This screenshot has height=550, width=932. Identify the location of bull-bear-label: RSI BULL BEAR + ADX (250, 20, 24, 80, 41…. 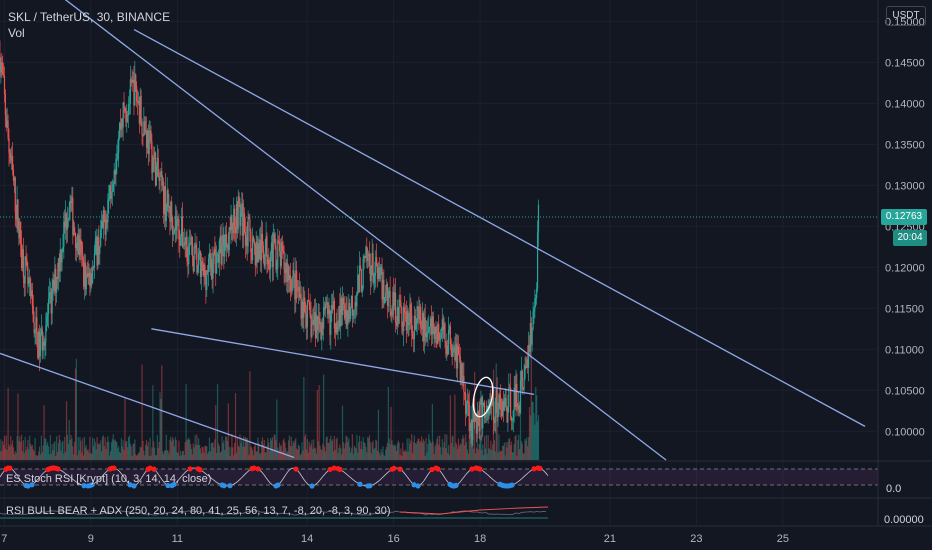
(198, 511).